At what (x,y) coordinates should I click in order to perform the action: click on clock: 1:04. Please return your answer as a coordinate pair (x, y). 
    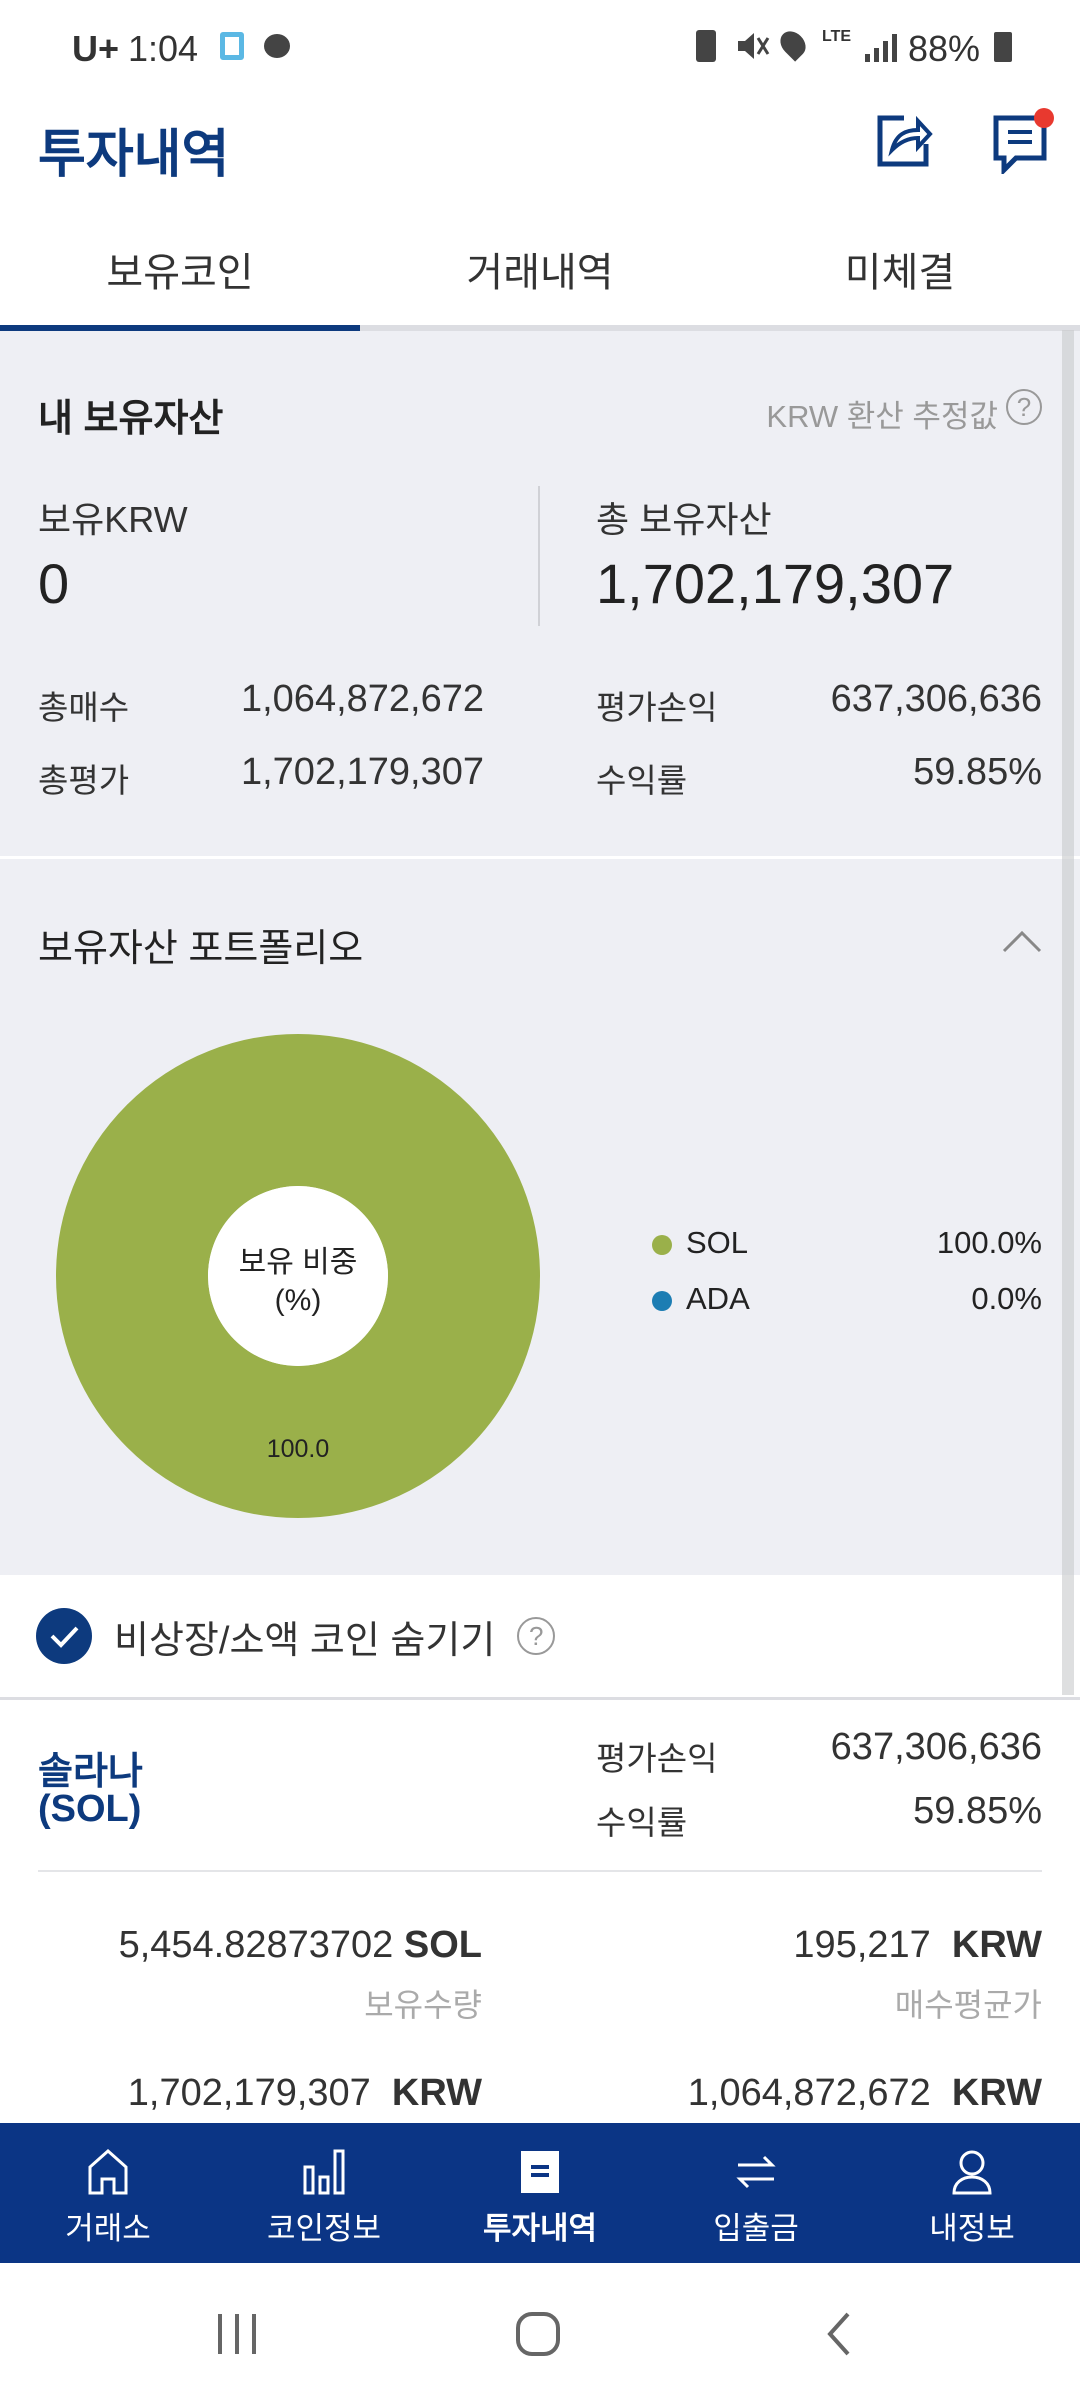
    Looking at the image, I should click on (163, 48).